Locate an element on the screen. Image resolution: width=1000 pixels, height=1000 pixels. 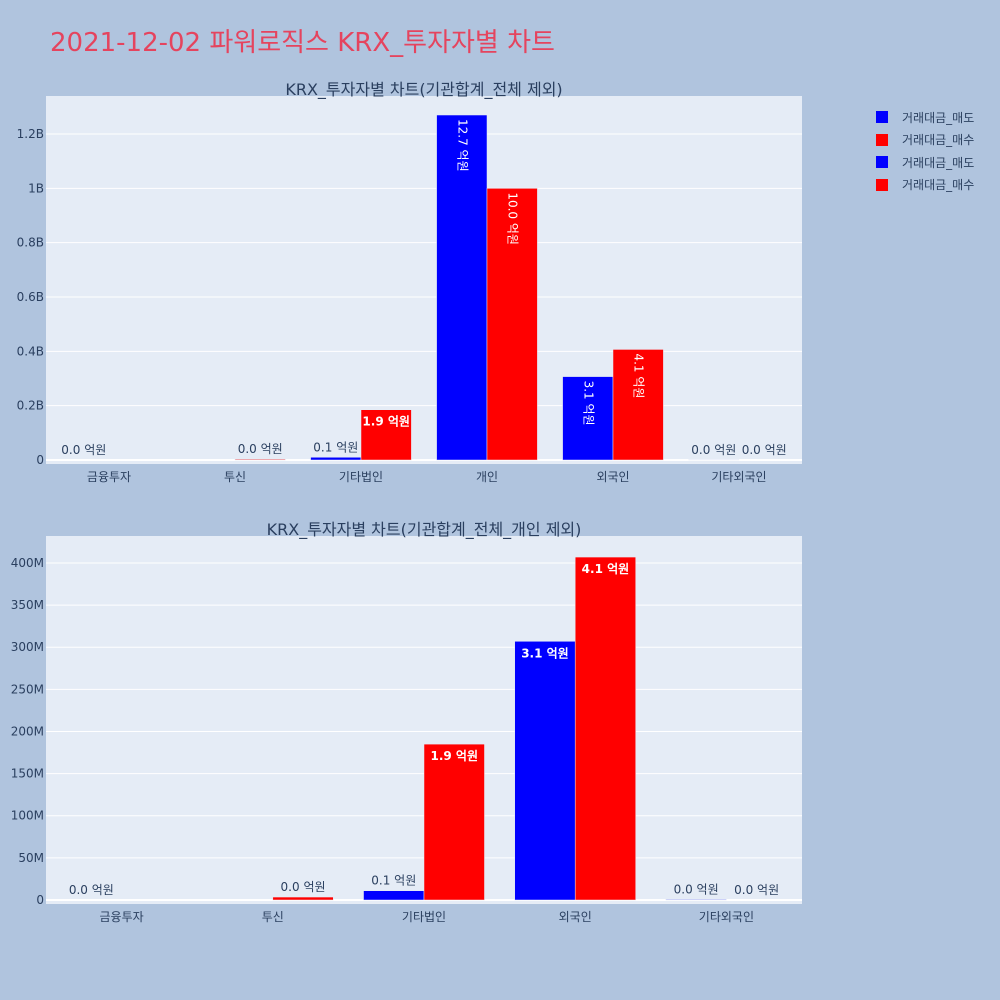
legend-item-sell-1: 거래대금_매도 is located at coordinates (925, 117).